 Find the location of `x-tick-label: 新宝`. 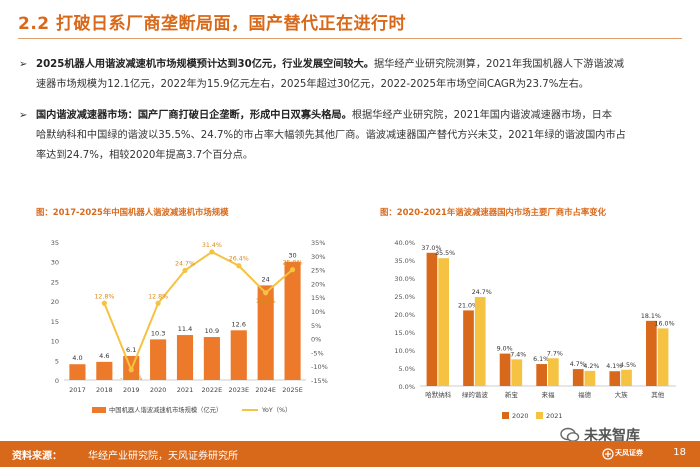

x-tick-label: 新宝 is located at coordinates (512, 394).